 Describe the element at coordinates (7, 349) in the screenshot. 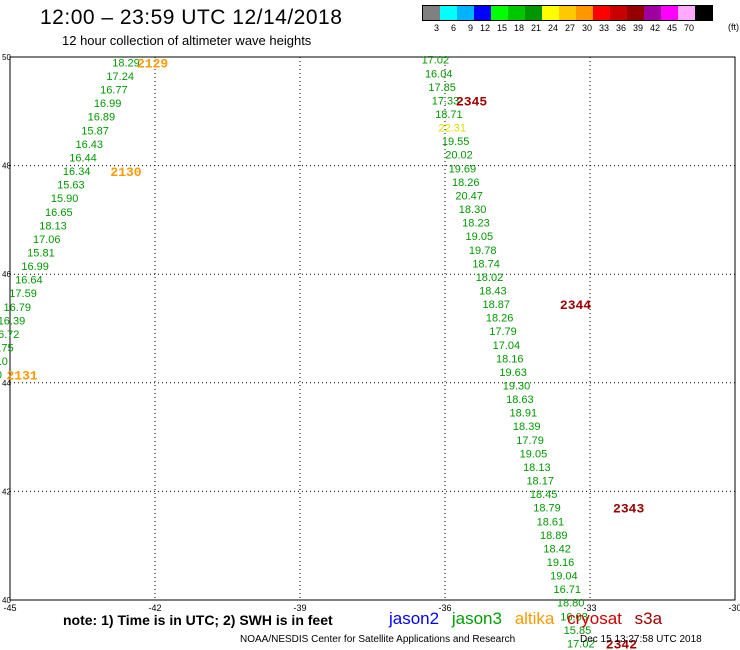

I see `wave-height-label: 17.75` at that location.